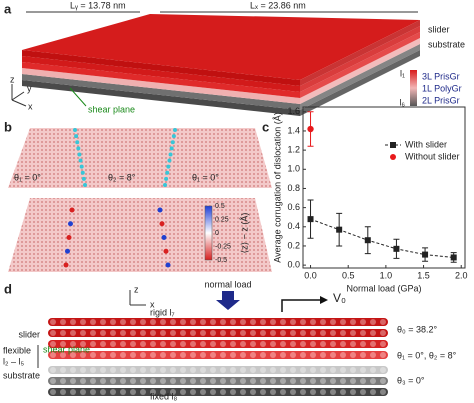 The width and height of the screenshot is (474, 403). Describe the element at coordinates (244, 233) in the screenshot. I see `colorbar-label: ⟨z⟩ − z (Å)` at that location.